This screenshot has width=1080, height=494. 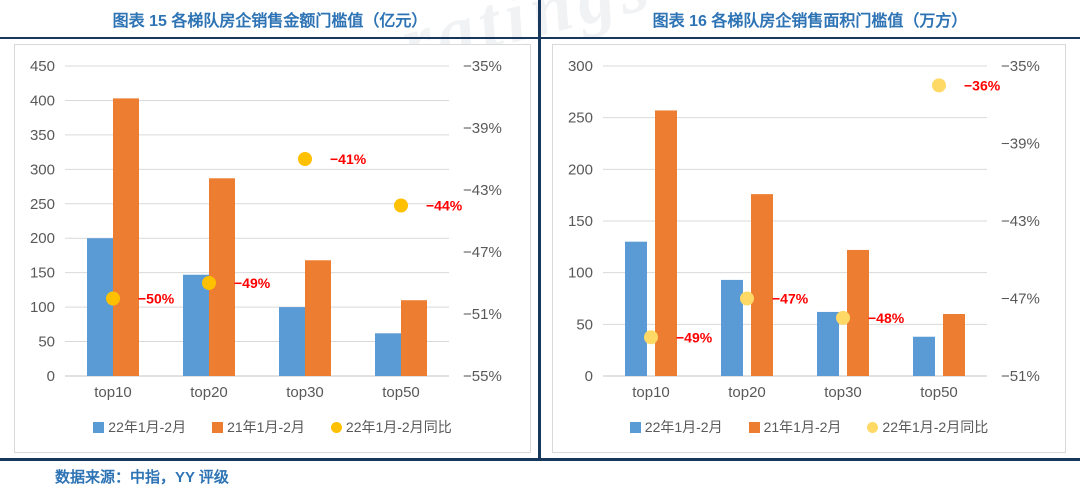 What do you see at coordinates (982, 85) in the screenshot?
I see `yoy-label-top50: −36%` at bounding box center [982, 85].